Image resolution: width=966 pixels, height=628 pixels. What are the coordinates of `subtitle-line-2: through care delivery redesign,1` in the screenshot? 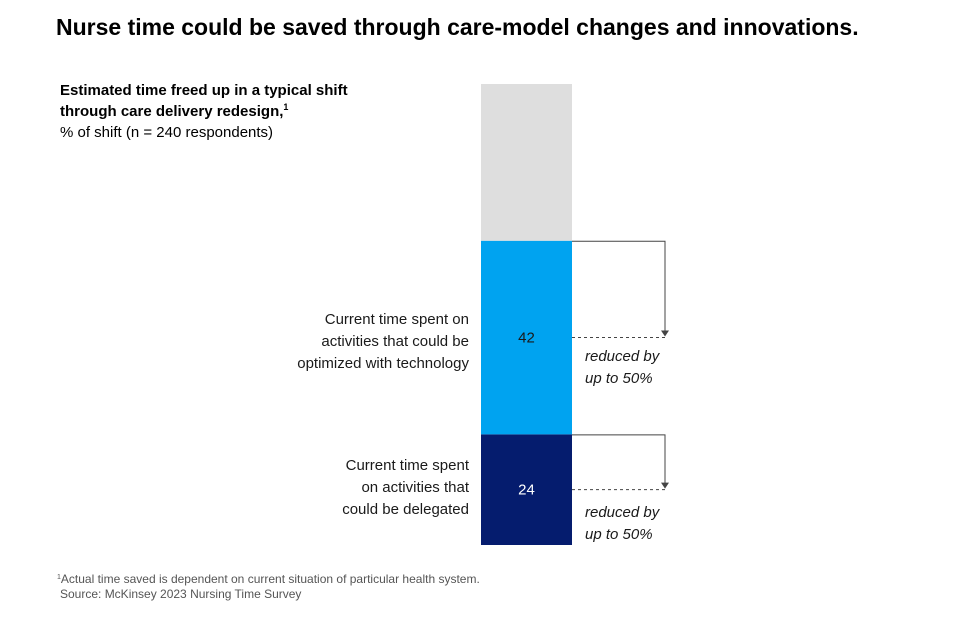 It's located at (174, 111).